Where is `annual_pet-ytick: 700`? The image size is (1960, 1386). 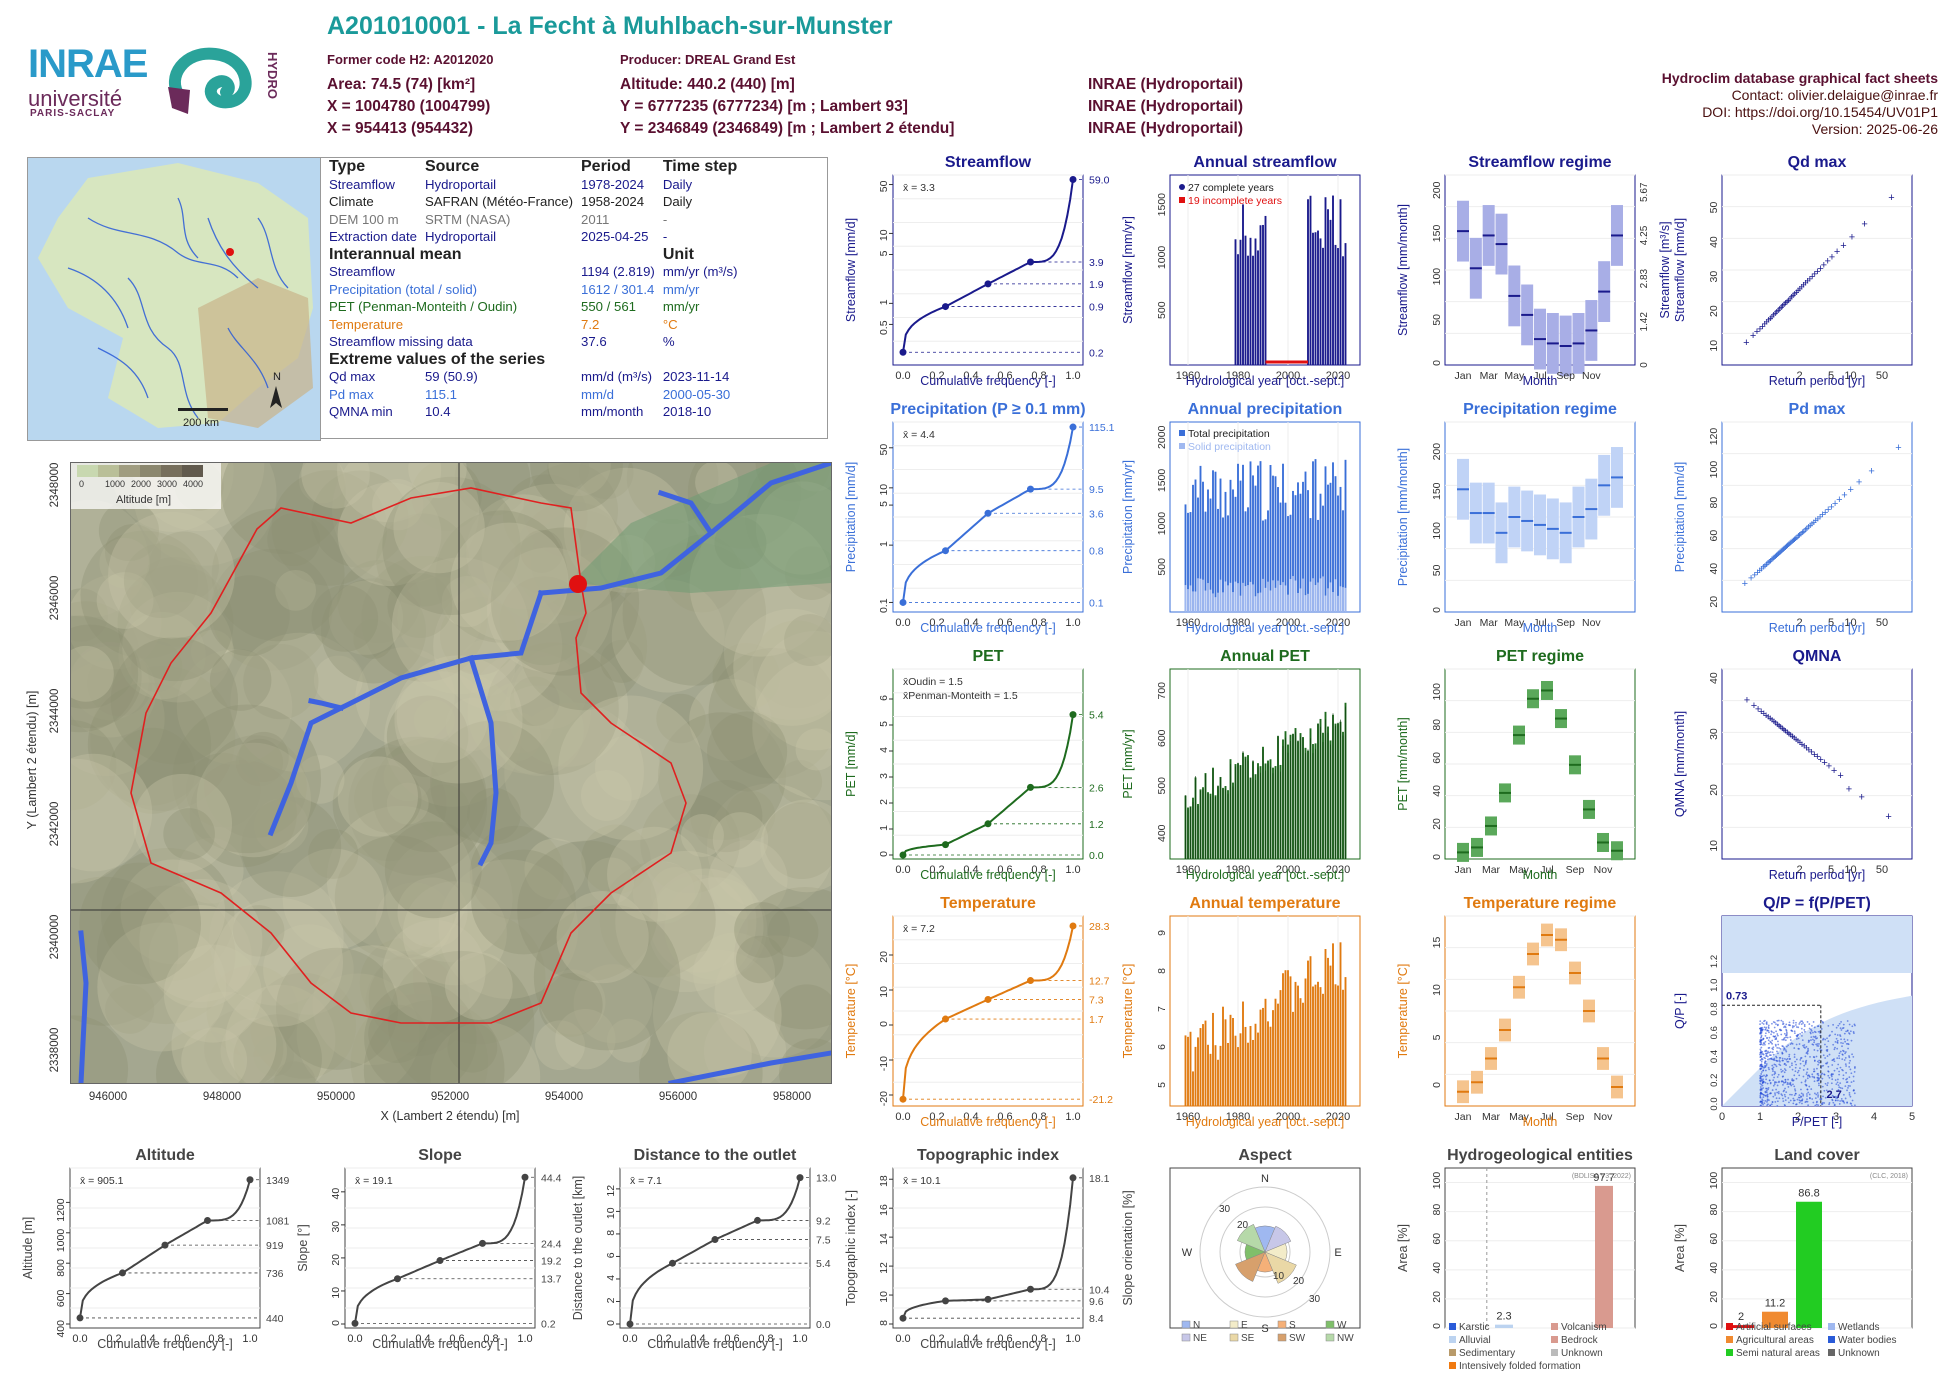 annual_pet-ytick: 700 is located at coordinates (1162, 691).